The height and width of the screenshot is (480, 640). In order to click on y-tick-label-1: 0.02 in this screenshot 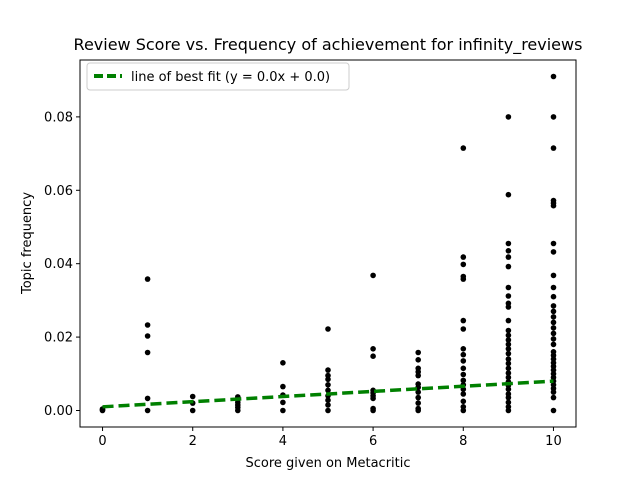, I will do `click(58, 338)`.